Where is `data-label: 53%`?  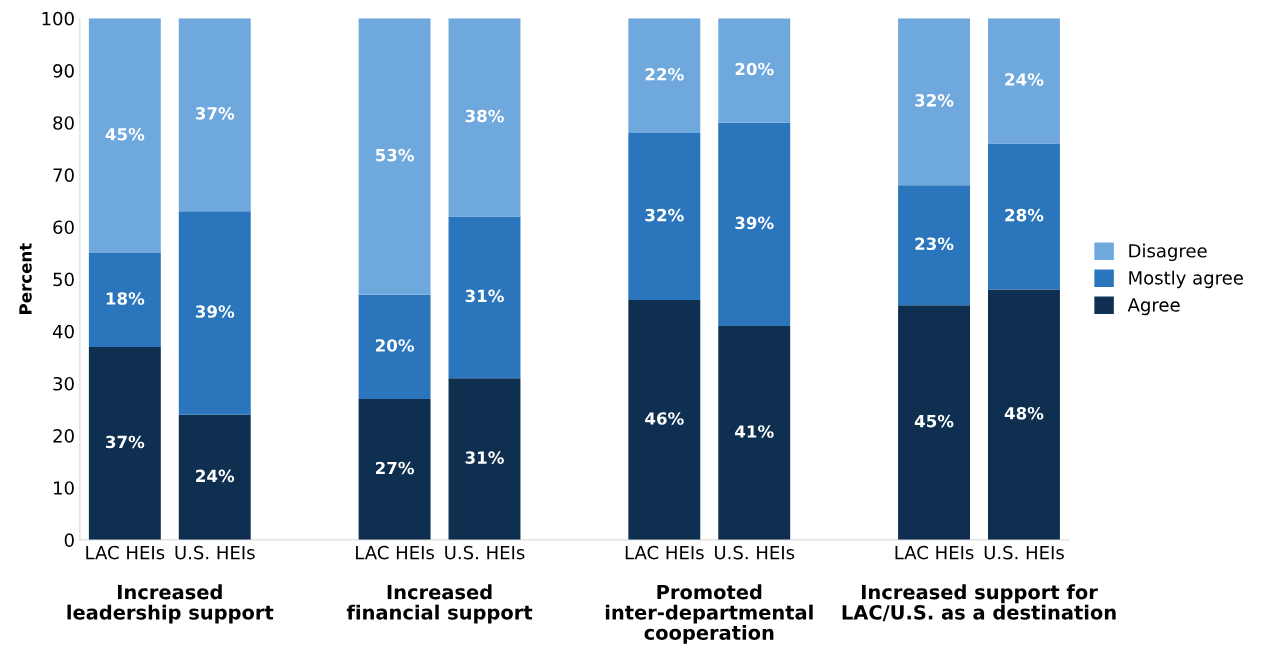
data-label: 53% is located at coordinates (394, 155).